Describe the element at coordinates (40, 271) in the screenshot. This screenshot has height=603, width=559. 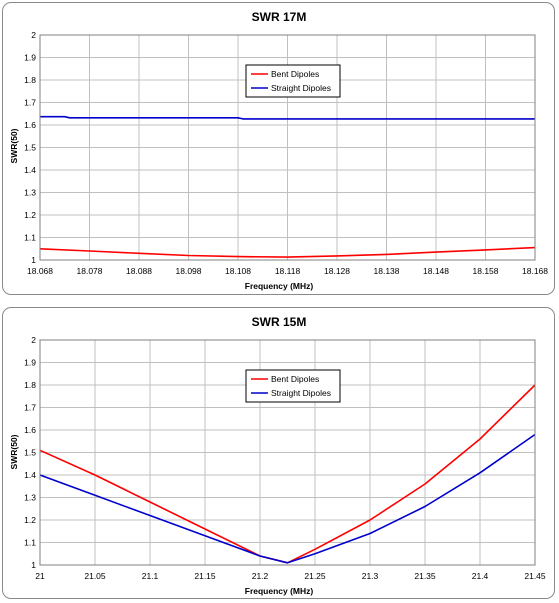
I see `x-tick-label: 18.068` at that location.